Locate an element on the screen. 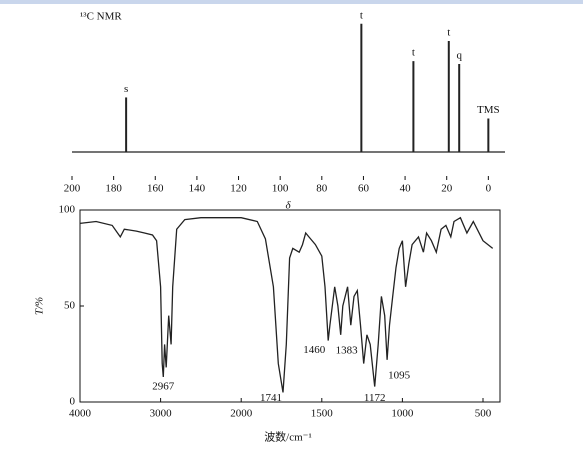 The height and width of the screenshot is (462, 583). peak-label: TMS is located at coordinates (488, 110).